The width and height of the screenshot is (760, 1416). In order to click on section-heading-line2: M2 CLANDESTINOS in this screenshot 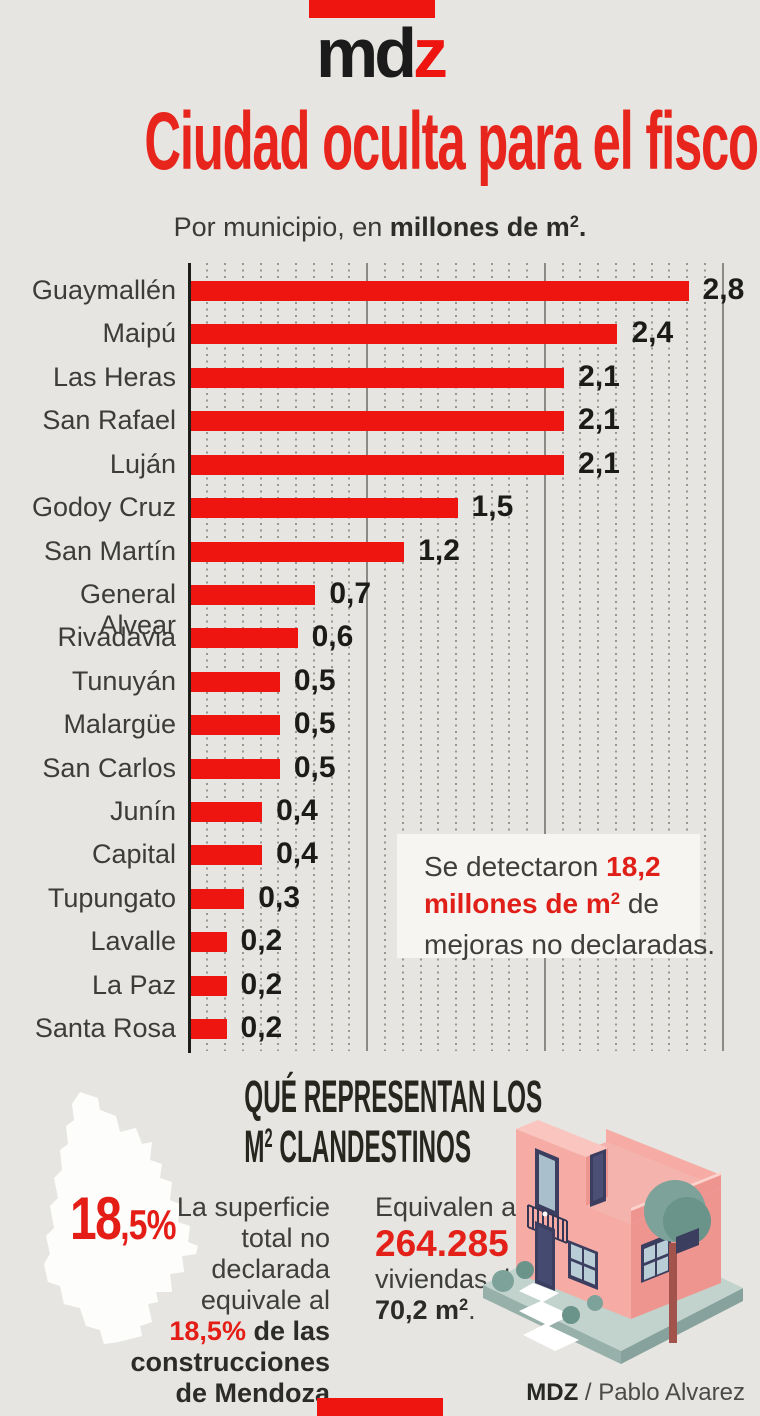, I will do `click(358, 1146)`.